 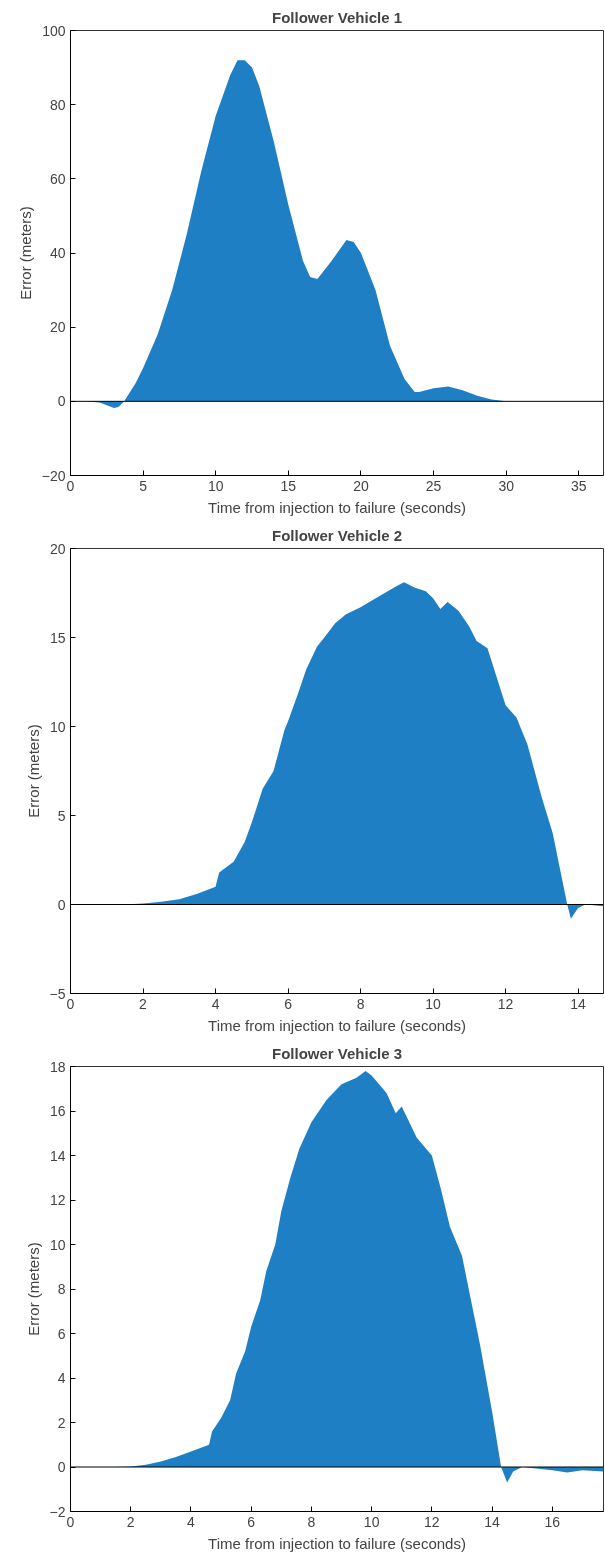 I want to click on y-tick-label: 12, so click(x=57, y=1200).